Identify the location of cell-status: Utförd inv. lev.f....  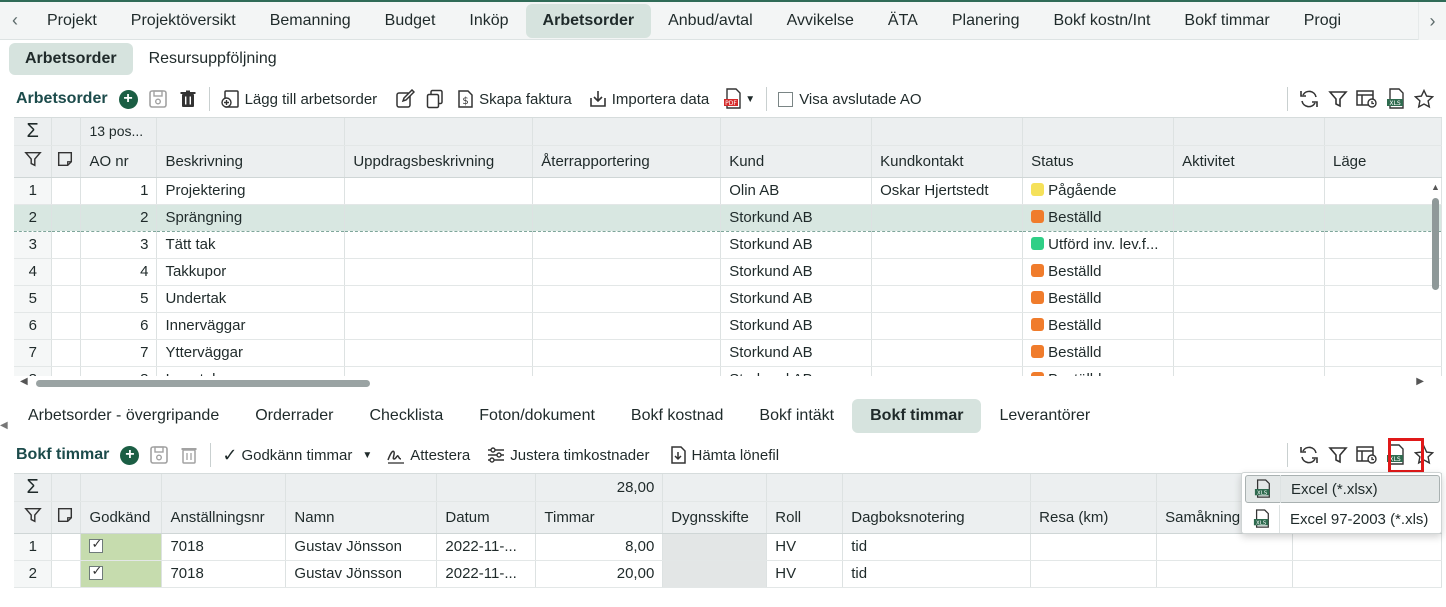
(1098, 245).